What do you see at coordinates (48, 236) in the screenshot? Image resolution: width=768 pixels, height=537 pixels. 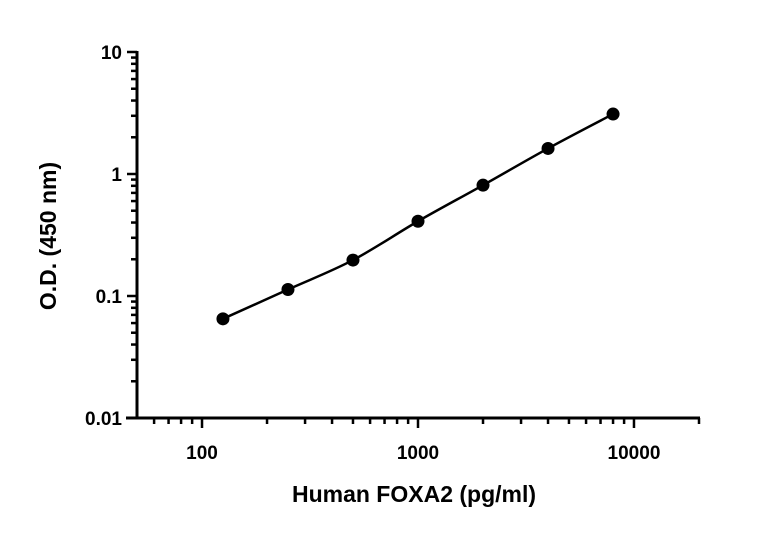 I see `y-axis-title: O.D. (450 nm)` at bounding box center [48, 236].